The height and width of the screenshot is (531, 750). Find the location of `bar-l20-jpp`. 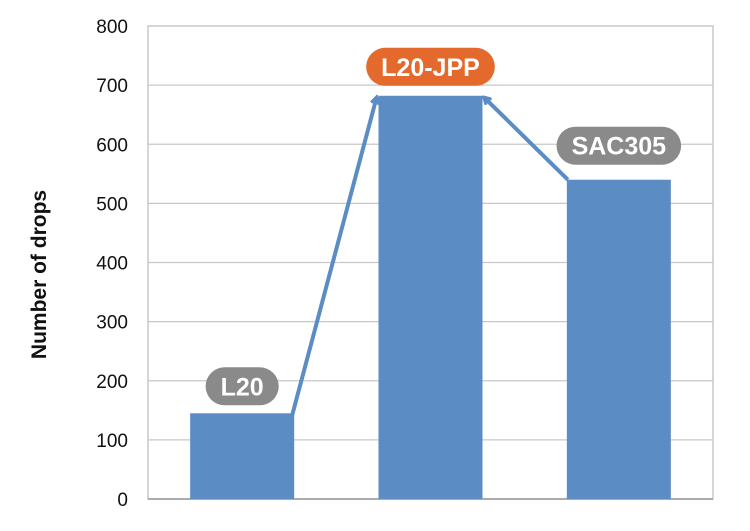

bar-l20-jpp is located at coordinates (430, 297).